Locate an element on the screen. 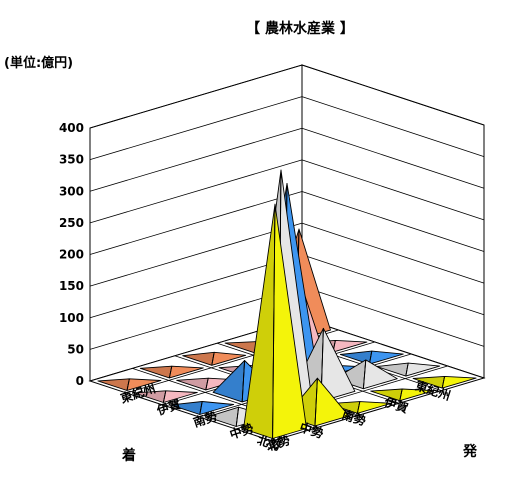 The image size is (516, 485). y-tick-label: 100 is located at coordinates (71, 318).